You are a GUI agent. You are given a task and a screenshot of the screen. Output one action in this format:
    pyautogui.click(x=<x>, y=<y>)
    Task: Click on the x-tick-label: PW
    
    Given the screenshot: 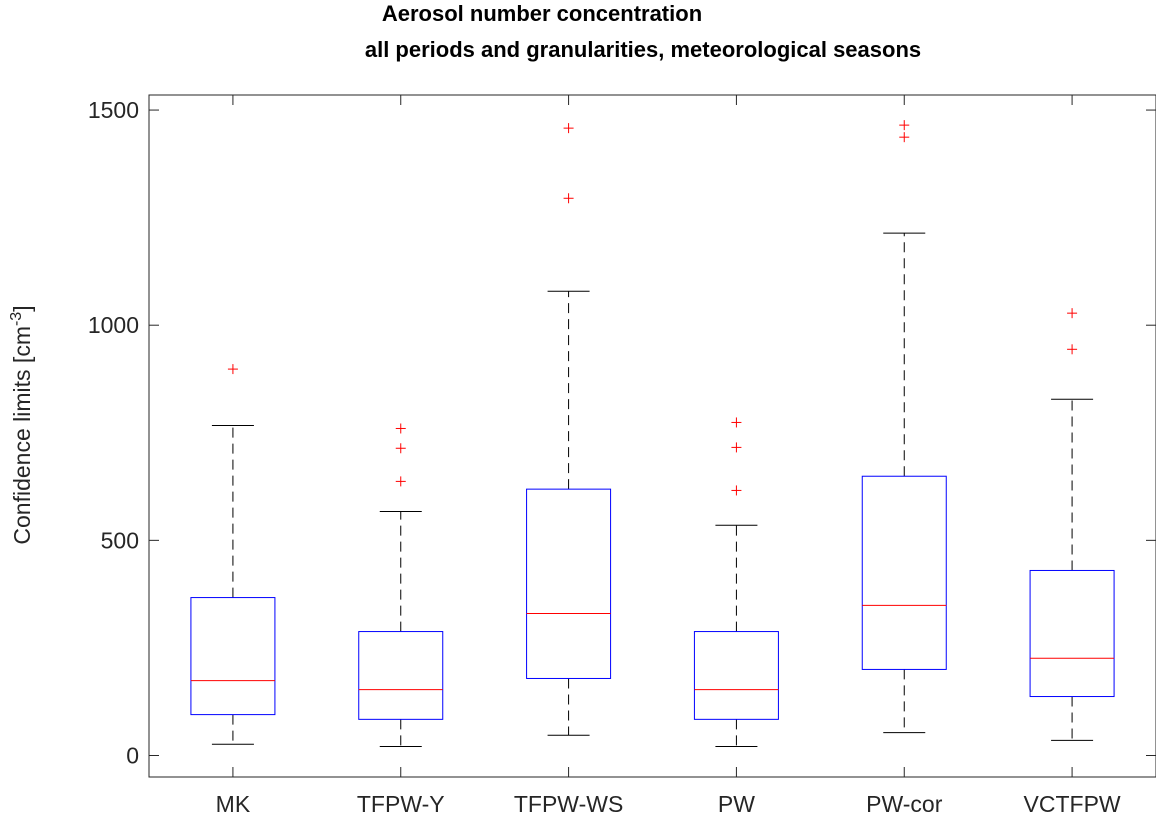 What is the action you would take?
    pyautogui.click(x=736, y=803)
    